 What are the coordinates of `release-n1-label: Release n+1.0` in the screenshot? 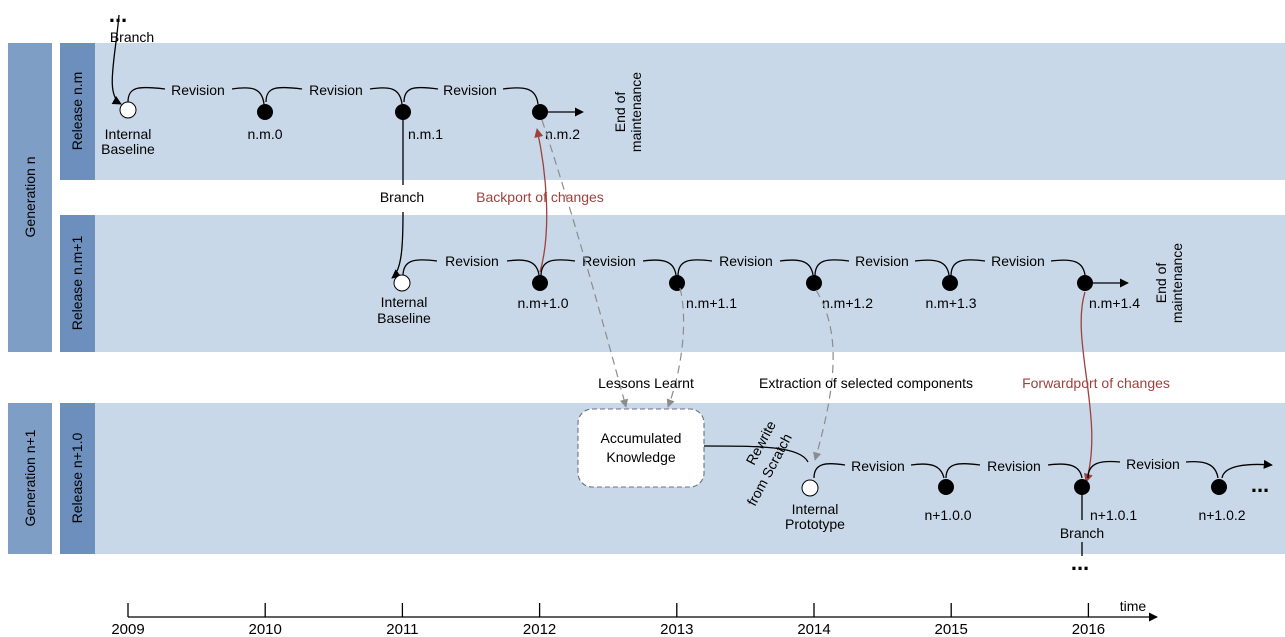 It's located at (77, 477).